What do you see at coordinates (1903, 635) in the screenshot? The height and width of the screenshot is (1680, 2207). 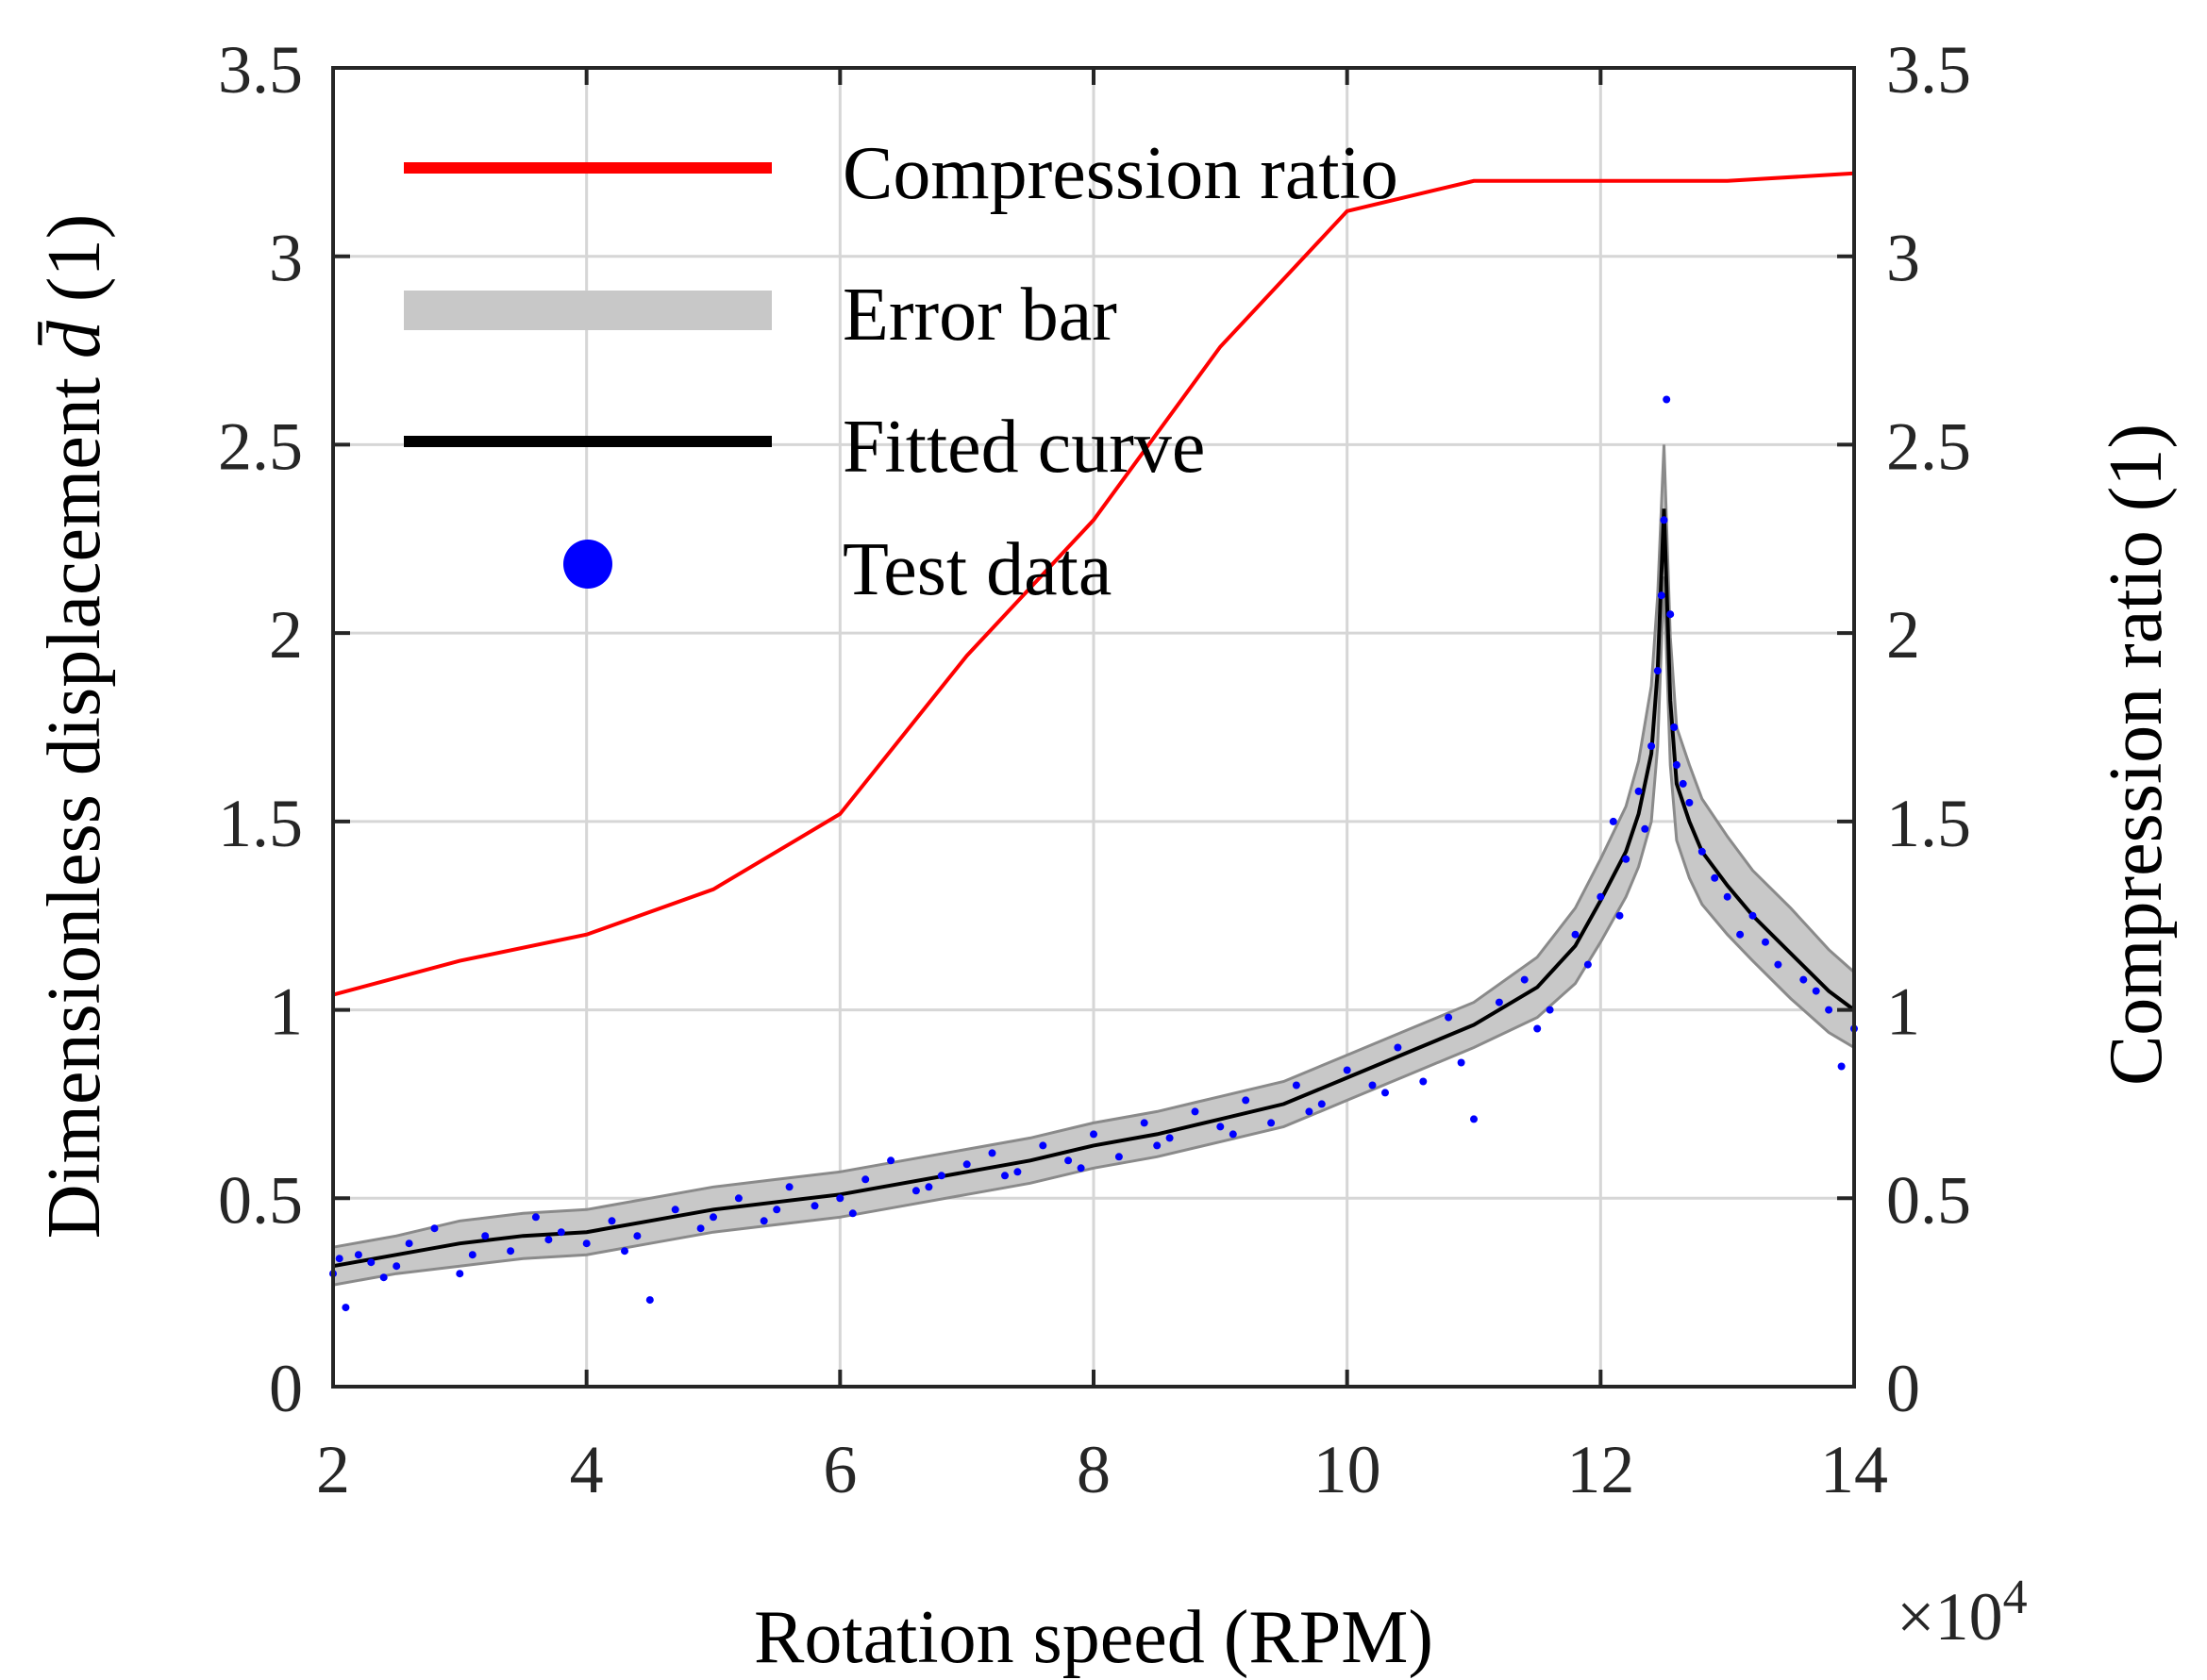 I see `y-right-tick-label: 2` at bounding box center [1903, 635].